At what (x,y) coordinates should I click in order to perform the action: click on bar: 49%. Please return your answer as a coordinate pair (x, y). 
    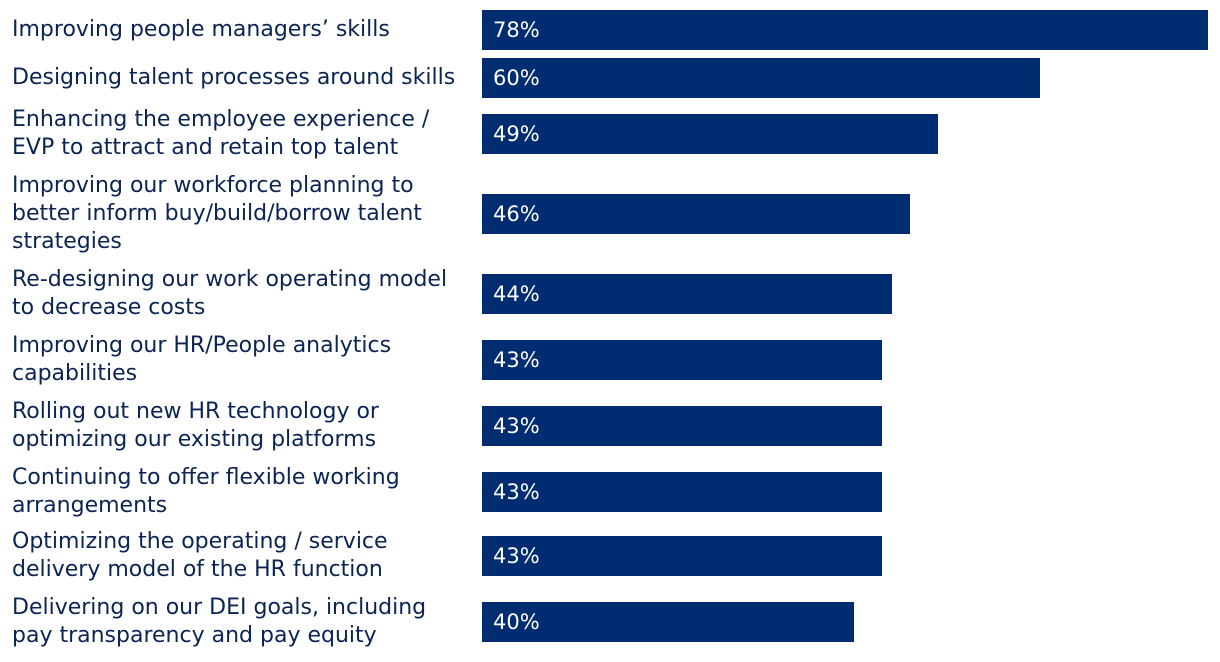
    Looking at the image, I should click on (710, 134).